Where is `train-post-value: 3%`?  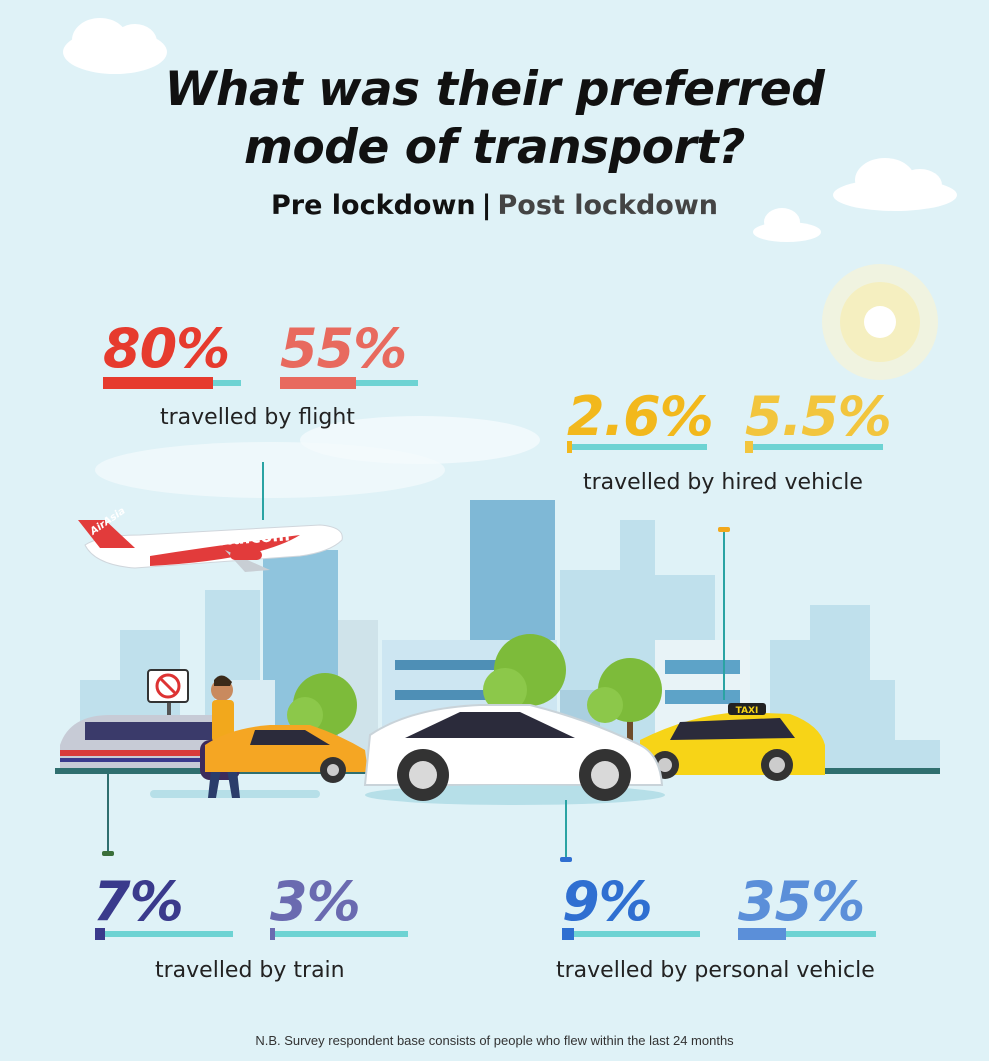
train-post-value: 3% is located at coordinates (315, 901).